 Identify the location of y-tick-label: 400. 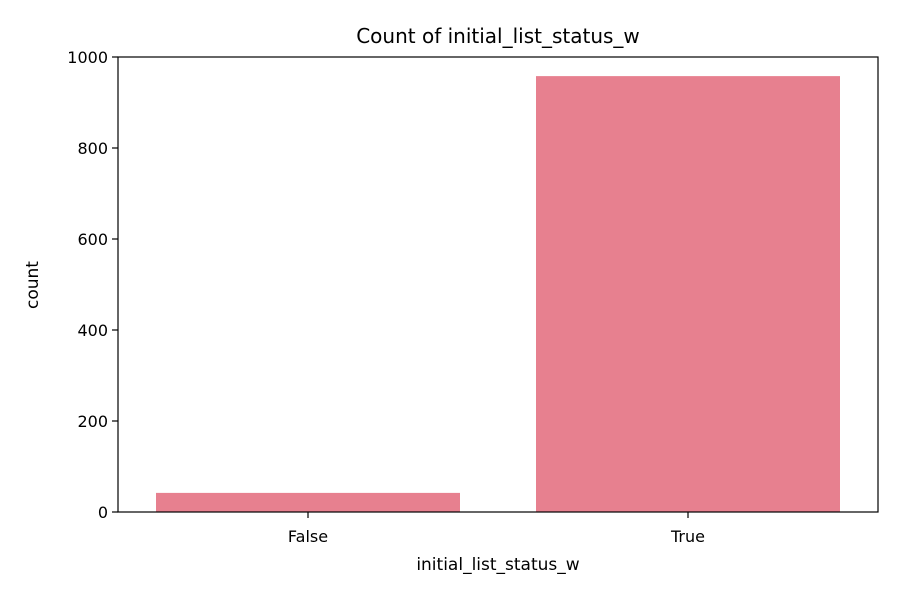
(92, 330).